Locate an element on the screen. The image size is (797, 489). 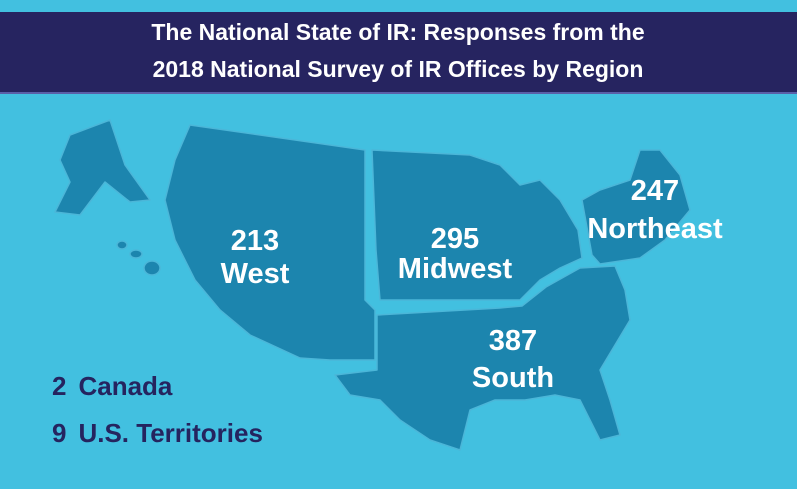
other-entry: 9 U.S. Territories is located at coordinates (157, 433).